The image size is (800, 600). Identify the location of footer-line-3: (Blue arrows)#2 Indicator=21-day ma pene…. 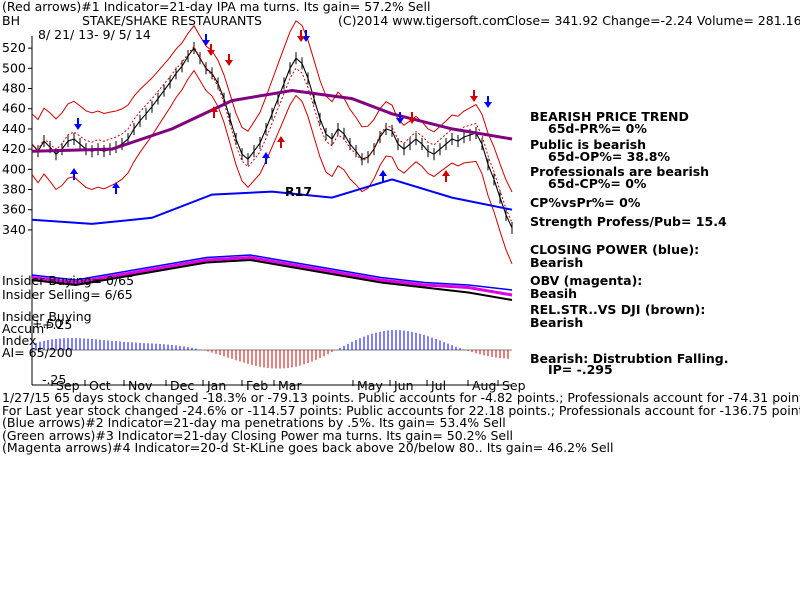
(254, 422).